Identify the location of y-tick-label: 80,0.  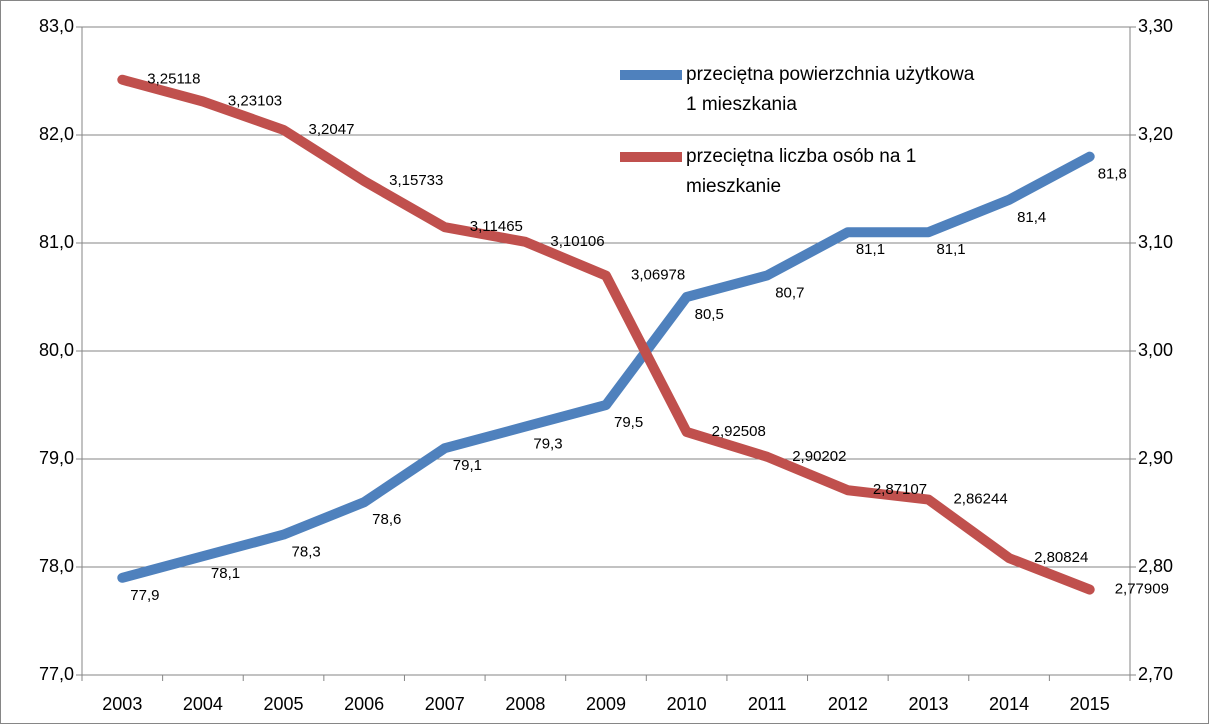
(56, 350).